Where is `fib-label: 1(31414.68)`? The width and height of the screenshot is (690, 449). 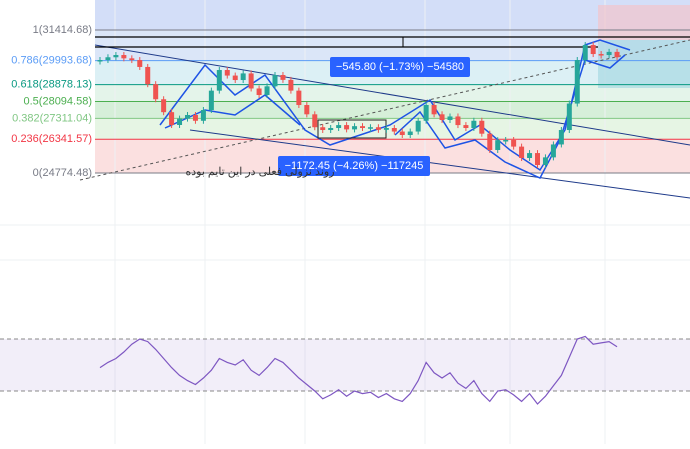 fib-label: 1(31414.68) is located at coordinates (62, 30).